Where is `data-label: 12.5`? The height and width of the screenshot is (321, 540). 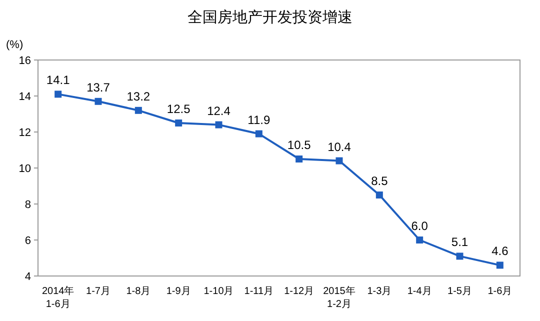
data-label: 12.5 is located at coordinates (178, 109).